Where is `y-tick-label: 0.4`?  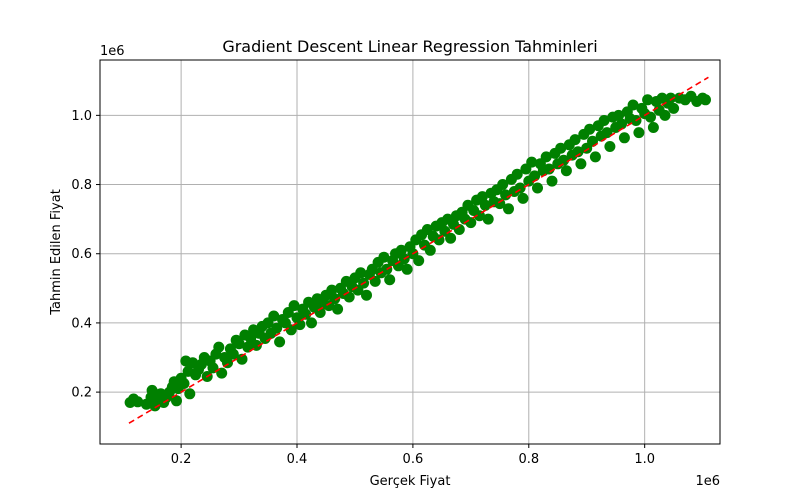 y-tick-label: 0.4 is located at coordinates (81, 323).